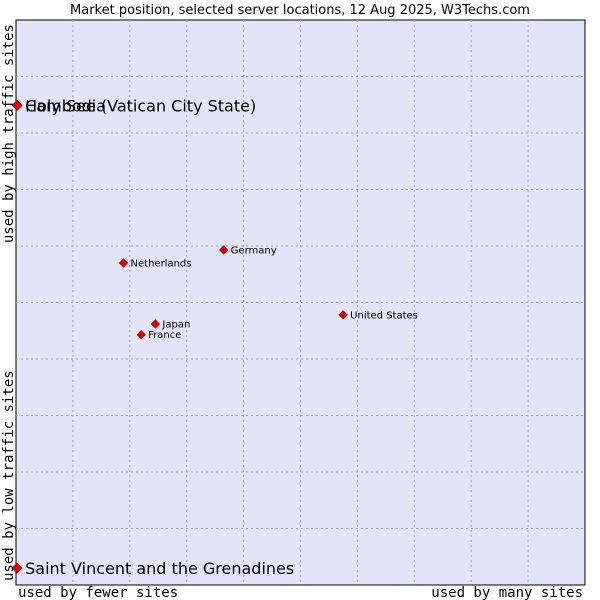 This screenshot has width=600, height=600. Describe the element at coordinates (65, 105) in the screenshot. I see `data-point-label: Cambodia` at that location.